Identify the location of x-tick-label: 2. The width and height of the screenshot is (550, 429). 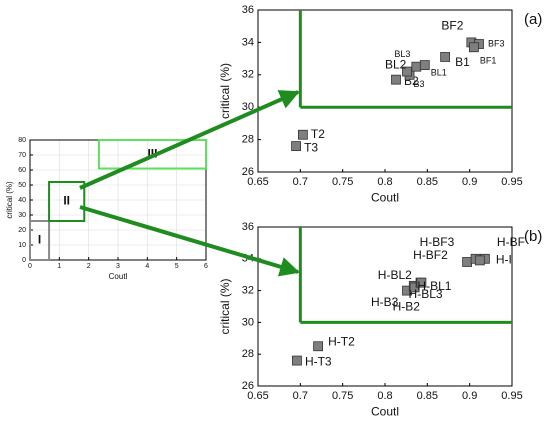
(89, 266).